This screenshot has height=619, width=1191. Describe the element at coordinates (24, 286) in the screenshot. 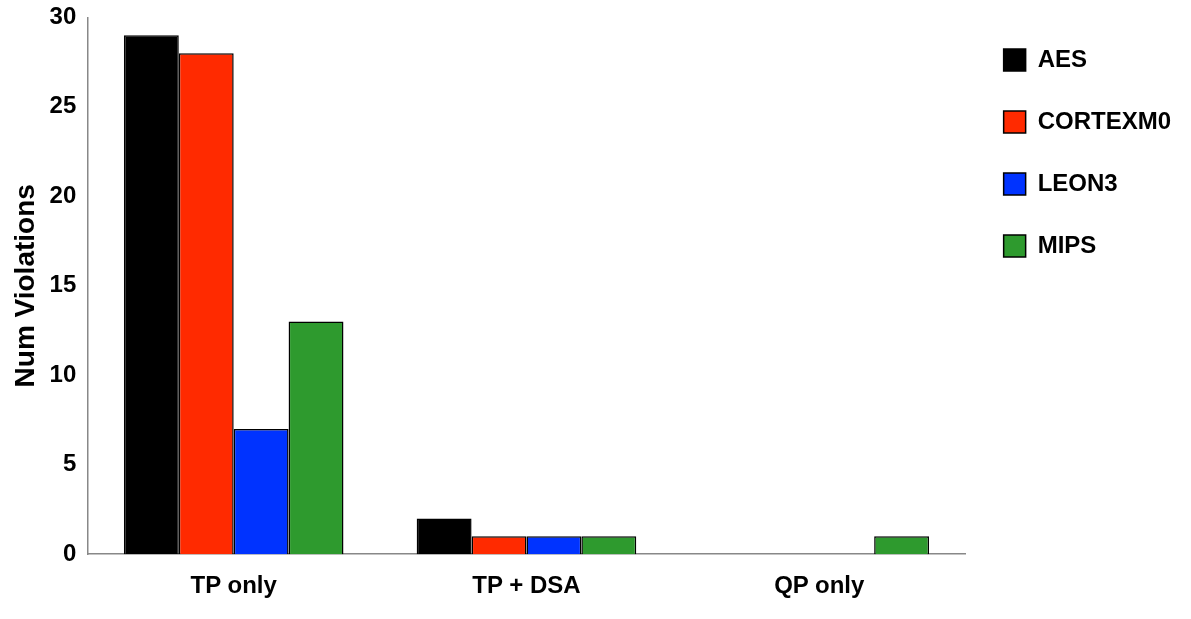

I see `y-axis-title: Num Violations` at that location.